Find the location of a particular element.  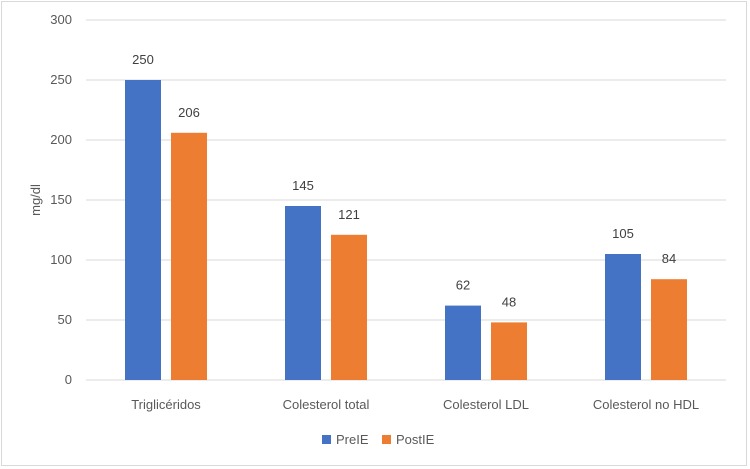

y-axis-title: mg/dl is located at coordinates (35, 200).